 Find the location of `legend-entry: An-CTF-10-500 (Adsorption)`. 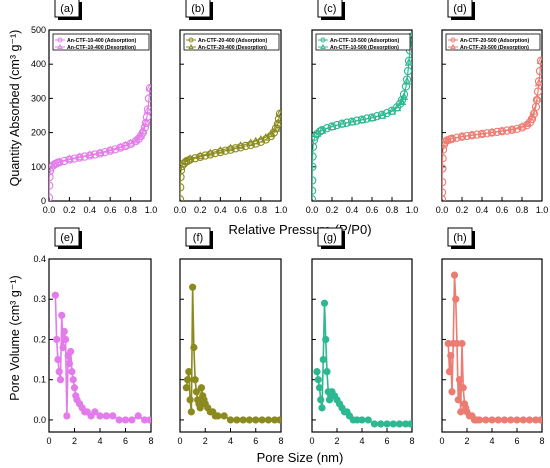

legend-entry: An-CTF-10-500 (Adsorption) is located at coordinates (364, 41).